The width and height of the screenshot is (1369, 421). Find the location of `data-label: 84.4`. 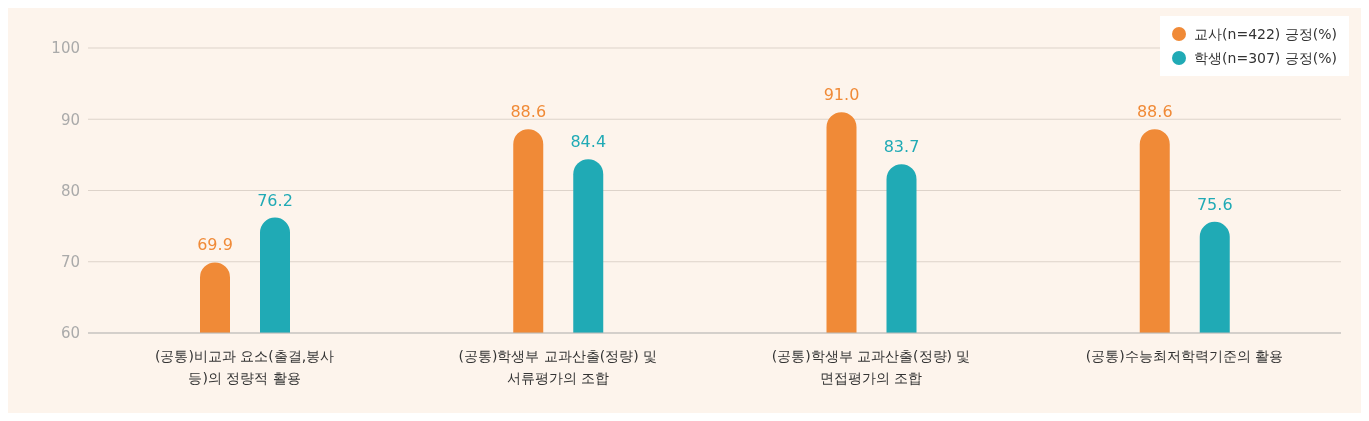

data-label: 84.4 is located at coordinates (588, 142).